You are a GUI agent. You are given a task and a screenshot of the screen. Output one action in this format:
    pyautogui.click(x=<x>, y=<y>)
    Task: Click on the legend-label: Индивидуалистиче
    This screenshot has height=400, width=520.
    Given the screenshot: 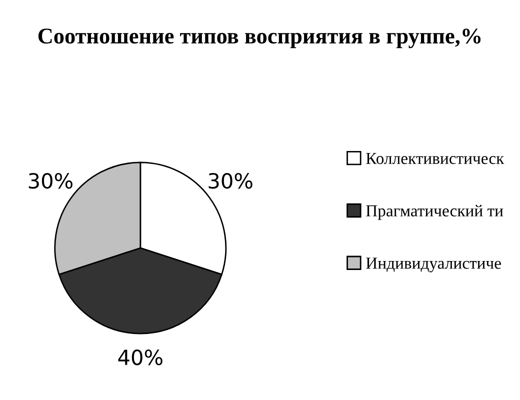 What is the action you would take?
    pyautogui.click(x=433, y=265)
    